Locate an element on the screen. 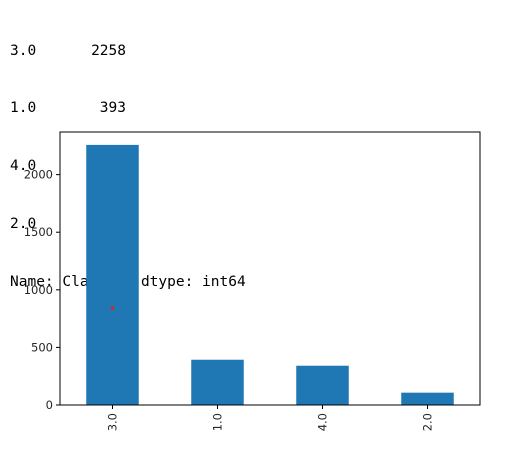  annotations-layer is located at coordinates (112, 308).